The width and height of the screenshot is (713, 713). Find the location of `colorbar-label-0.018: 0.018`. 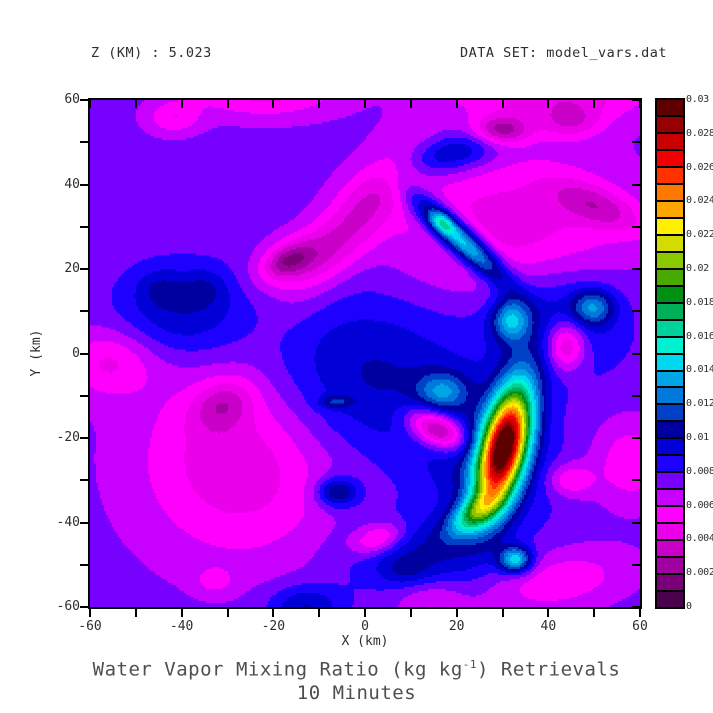

colorbar-label-0.018: 0.018 is located at coordinates (699, 302).